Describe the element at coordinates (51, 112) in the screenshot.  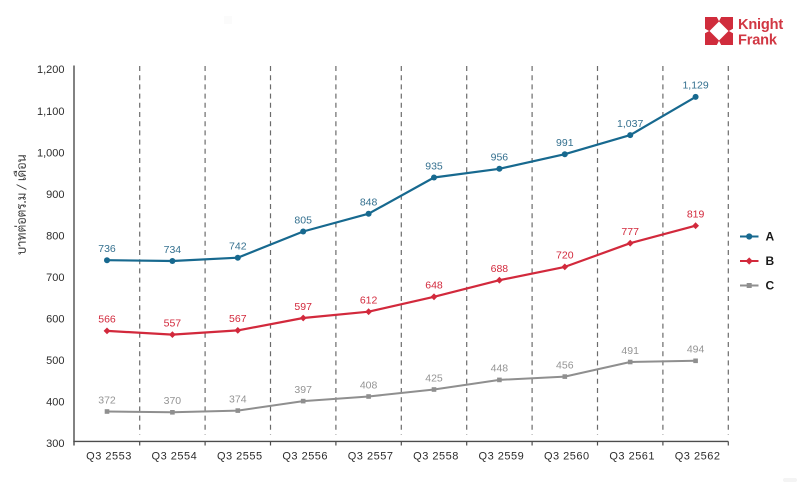
I see `svg-text: 1,100` at that location.